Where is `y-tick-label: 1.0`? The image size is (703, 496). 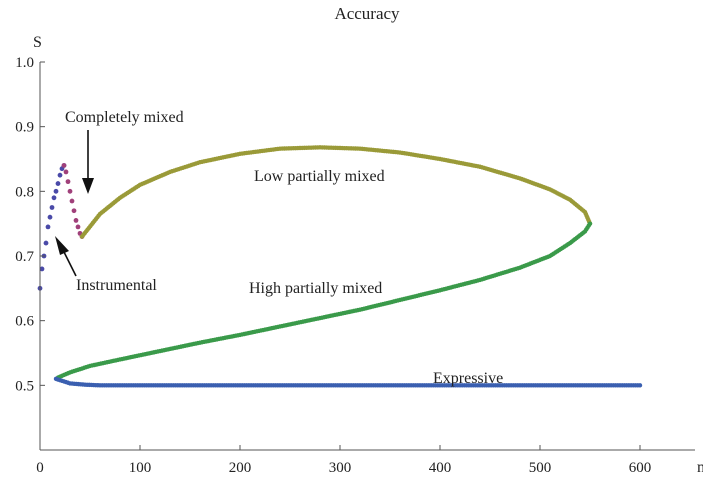
y-tick-label: 1.0 is located at coordinates (24, 63).